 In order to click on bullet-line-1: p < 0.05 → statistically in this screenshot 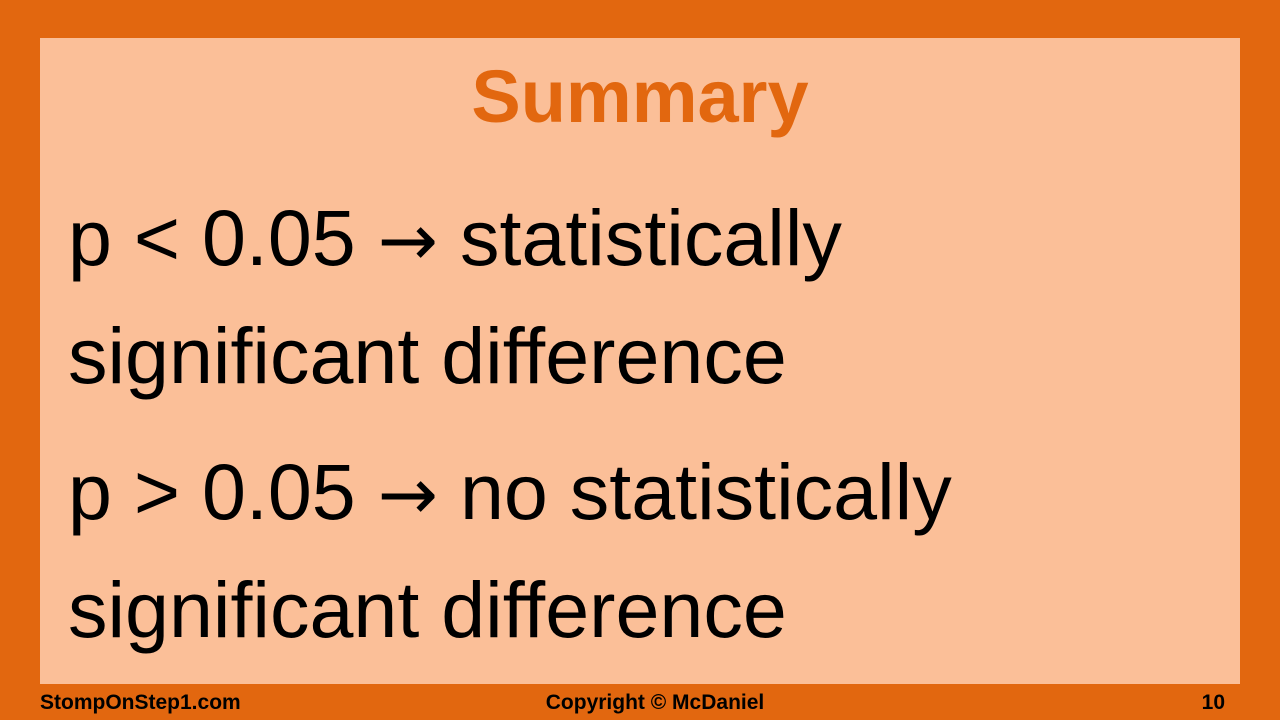, I will do `click(648, 239)`.